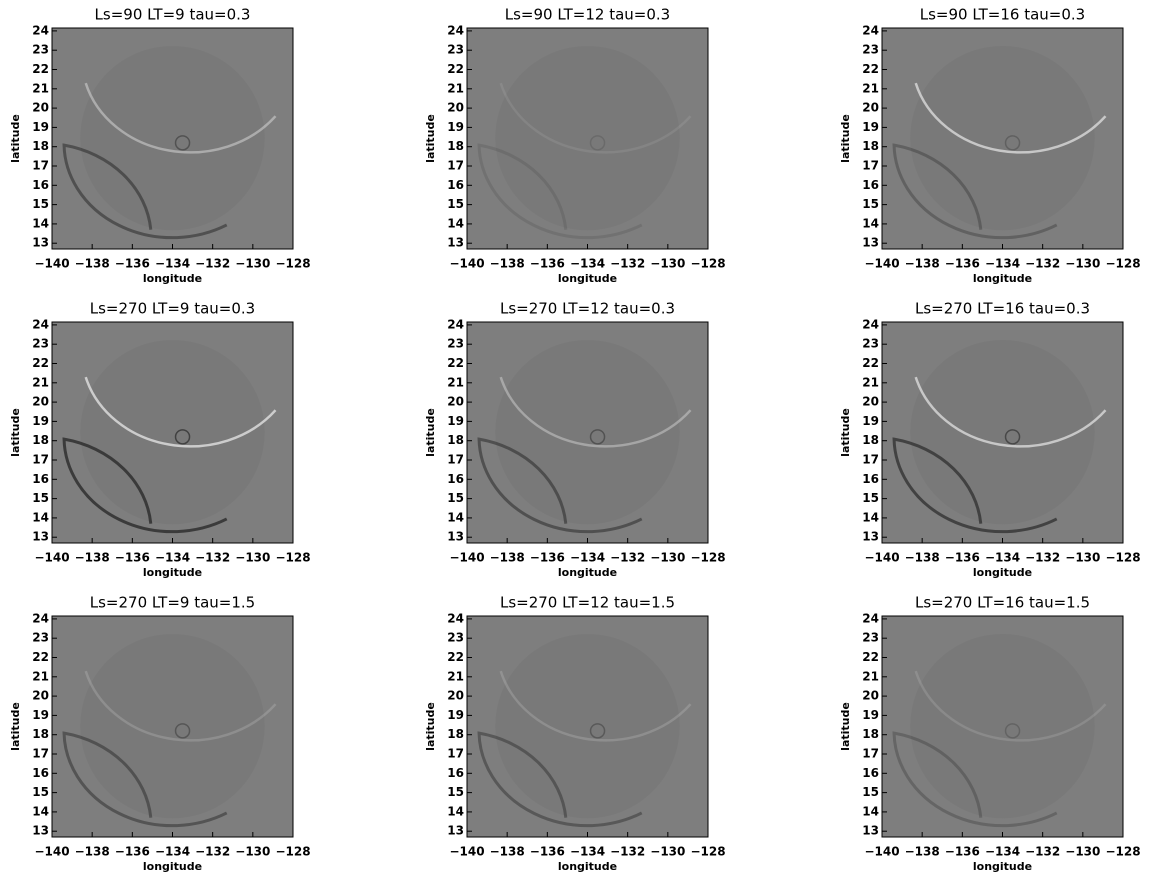 The image size is (1151, 881). Describe the element at coordinates (587, 603) in the screenshot. I see `panel-title: Ls=270 LT=12 tau=1.5` at that location.